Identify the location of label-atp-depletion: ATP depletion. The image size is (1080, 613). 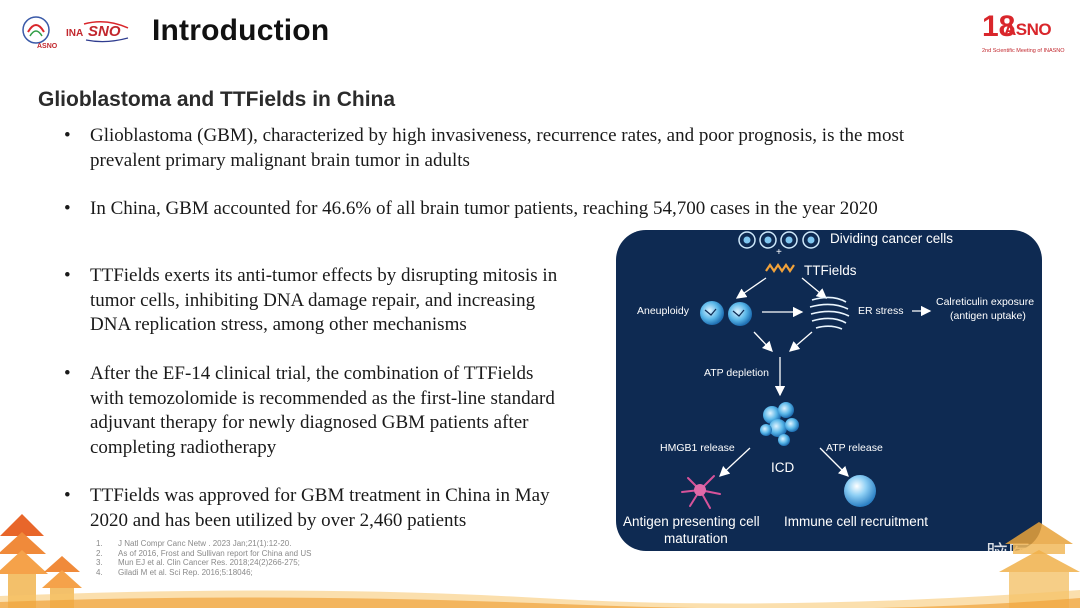
(736, 373).